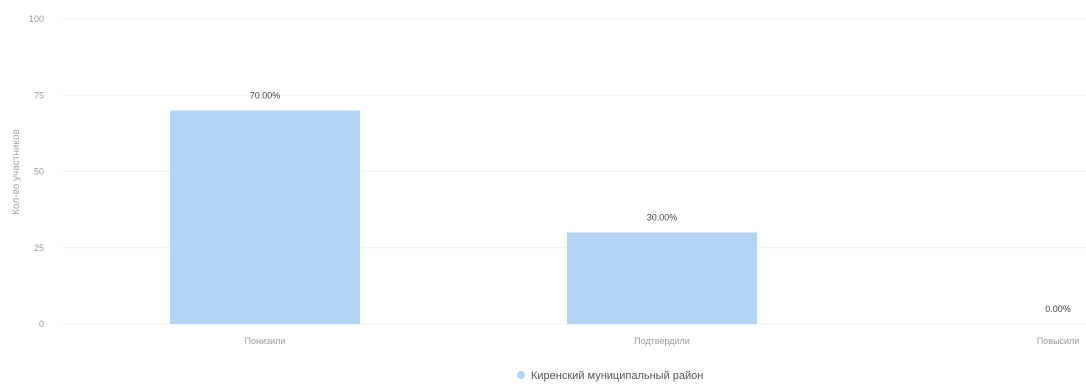  I want to click on y-axis-ticks: 0 25 50 75 100, so click(36, 171).